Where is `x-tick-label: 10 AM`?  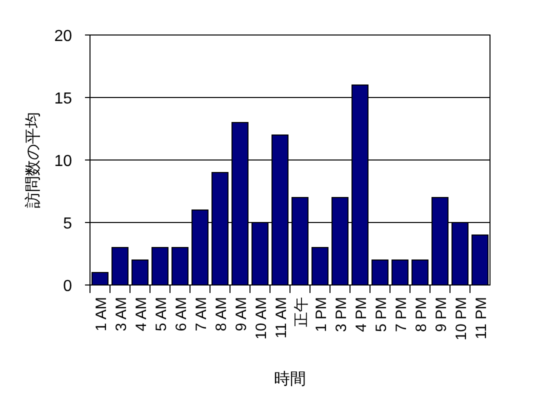 x-tick-label: 10 AM is located at coordinates (261, 318).